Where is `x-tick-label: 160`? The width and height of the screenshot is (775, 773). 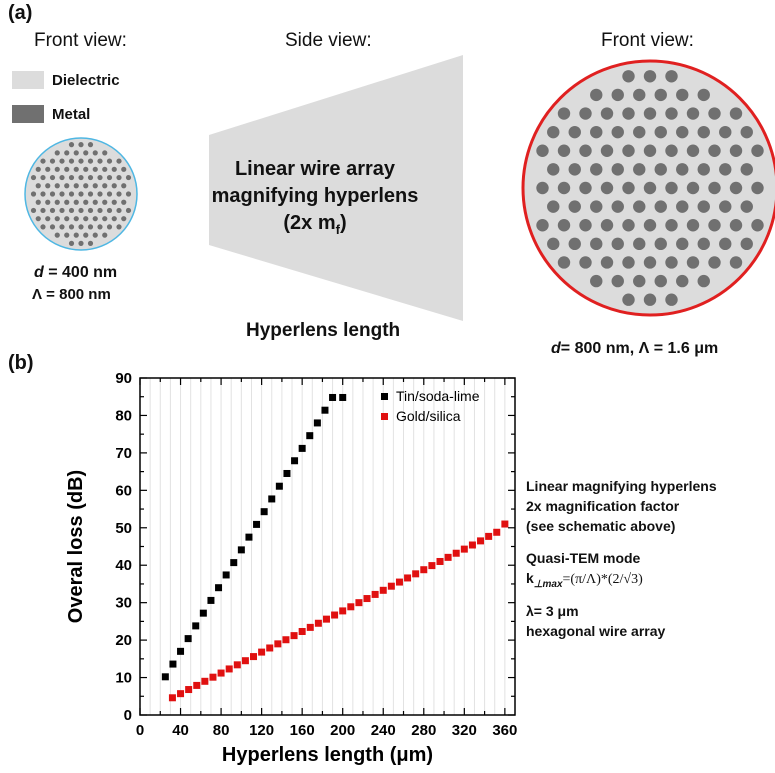
x-tick-label: 160 is located at coordinates (302, 730).